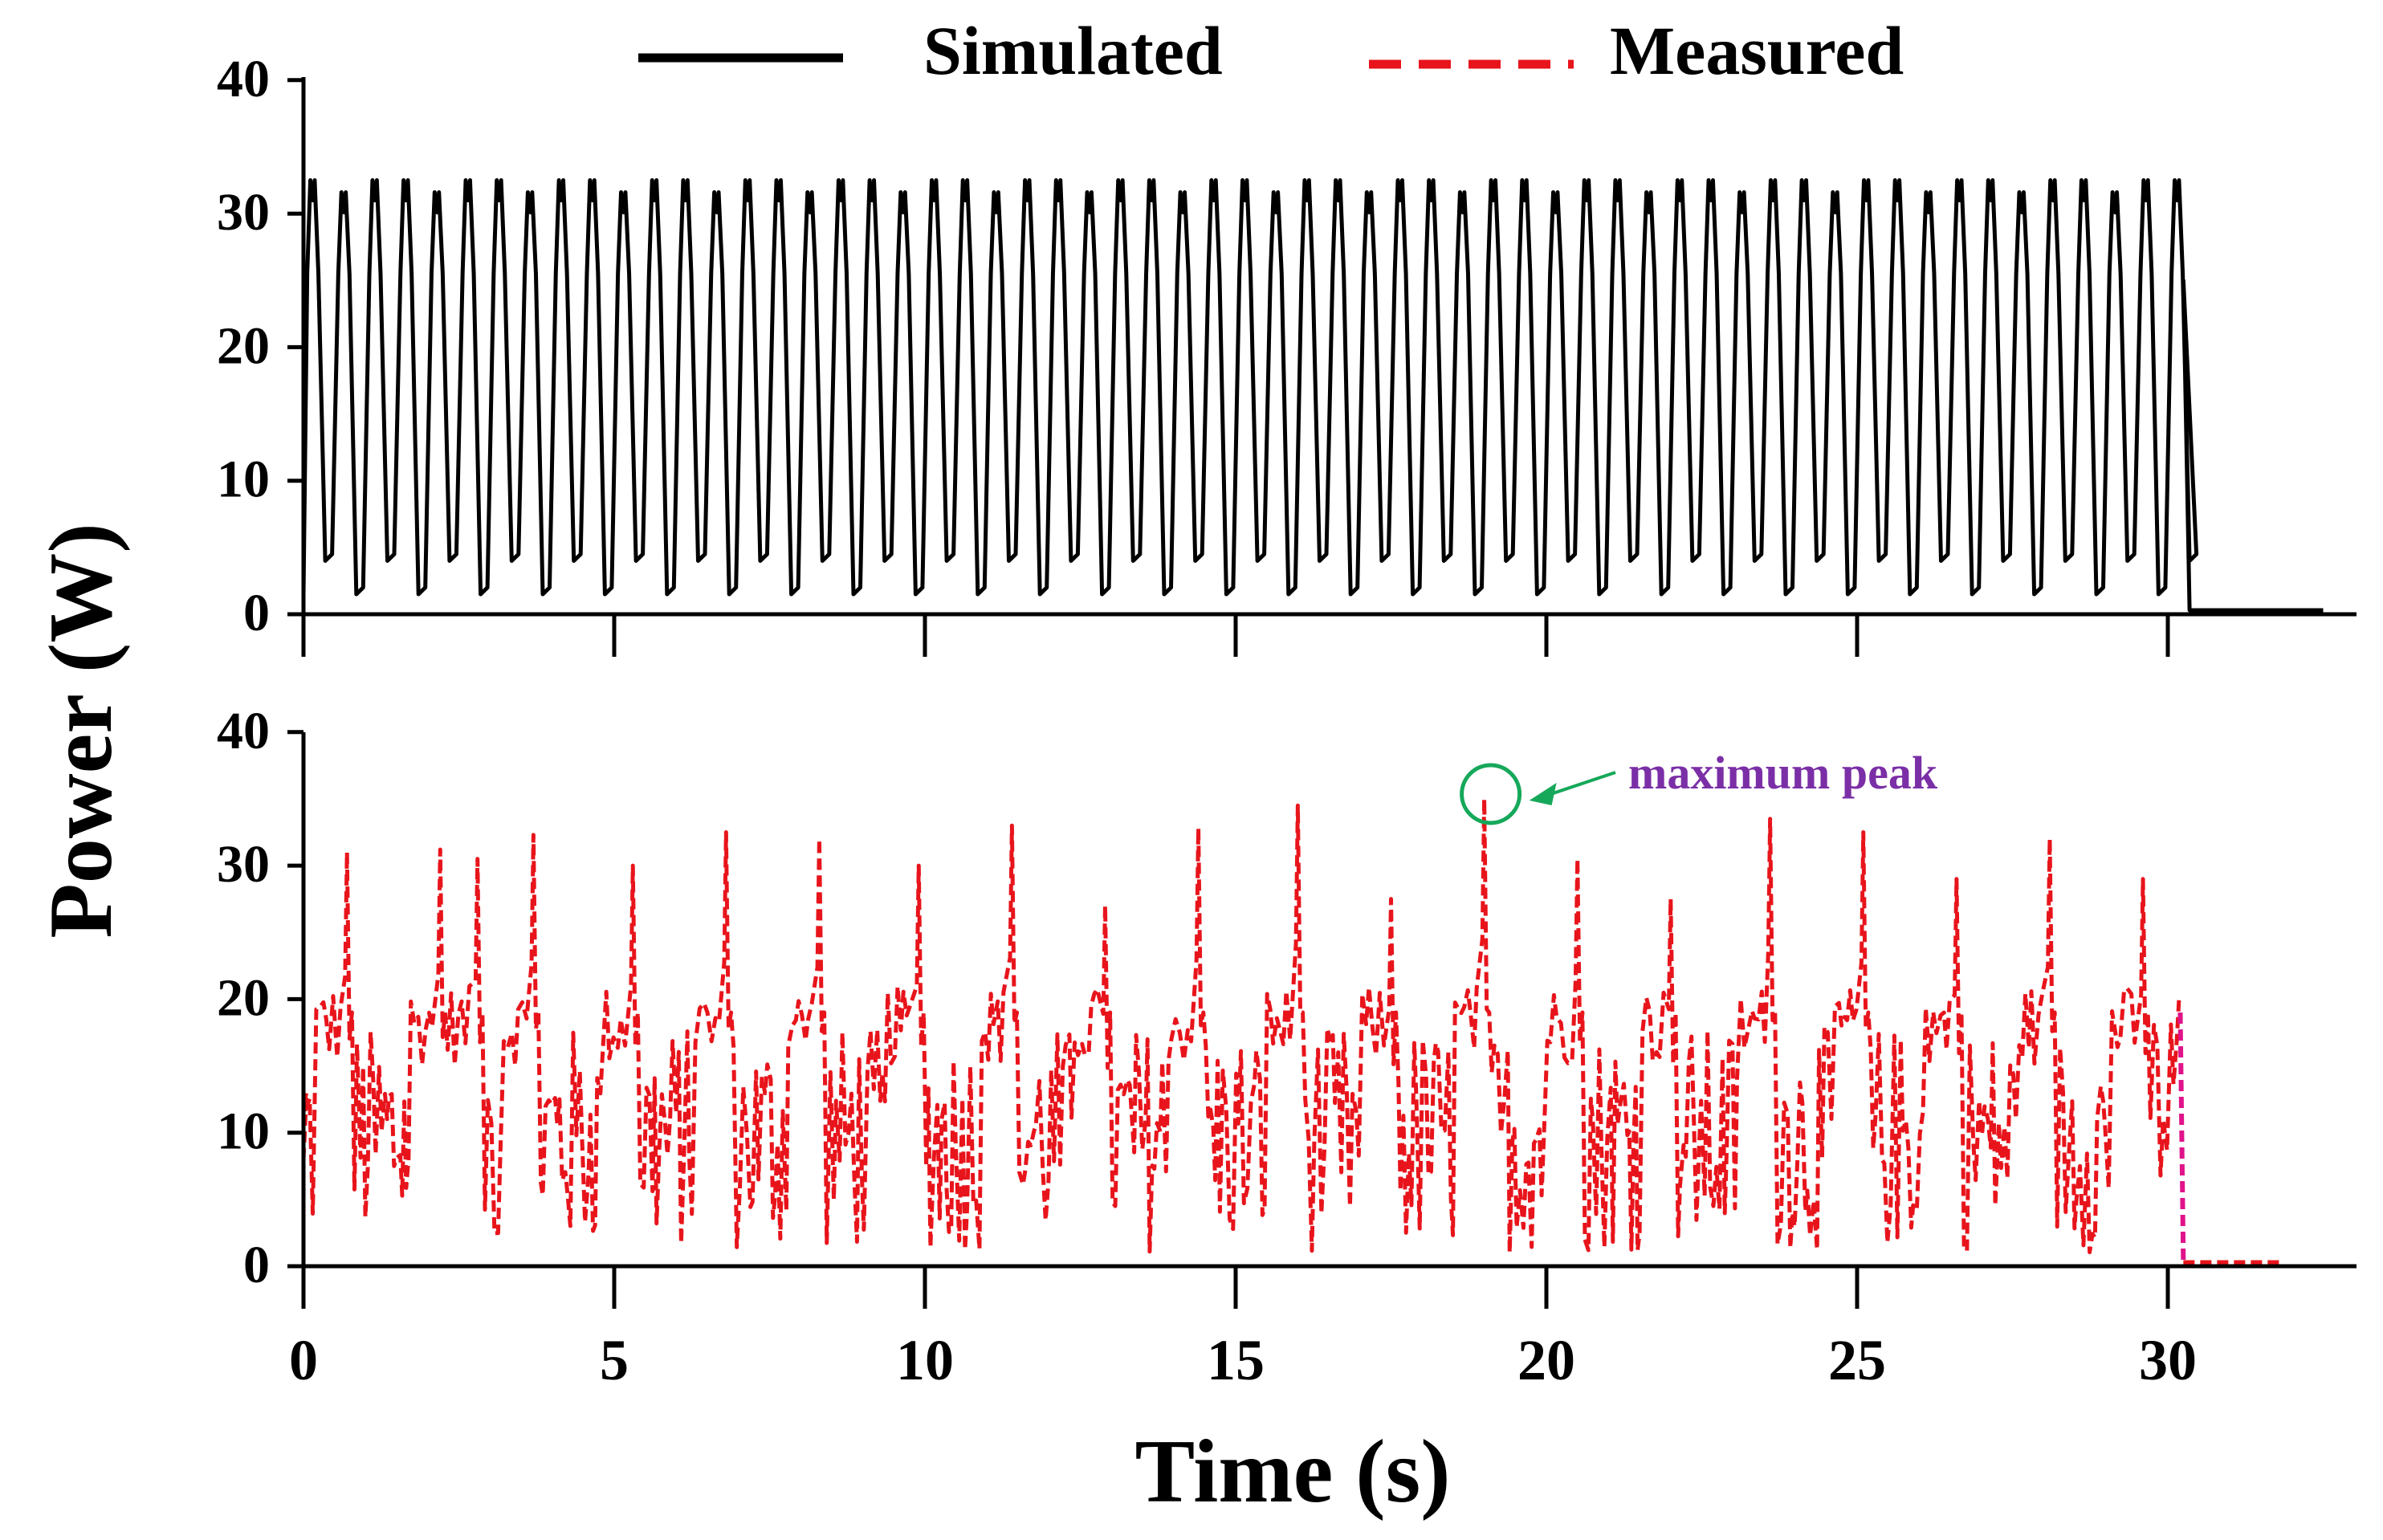 The width and height of the screenshot is (2383, 1540). I want to click on maximum-peak-annotation: maximum peak, so click(1699, 786).